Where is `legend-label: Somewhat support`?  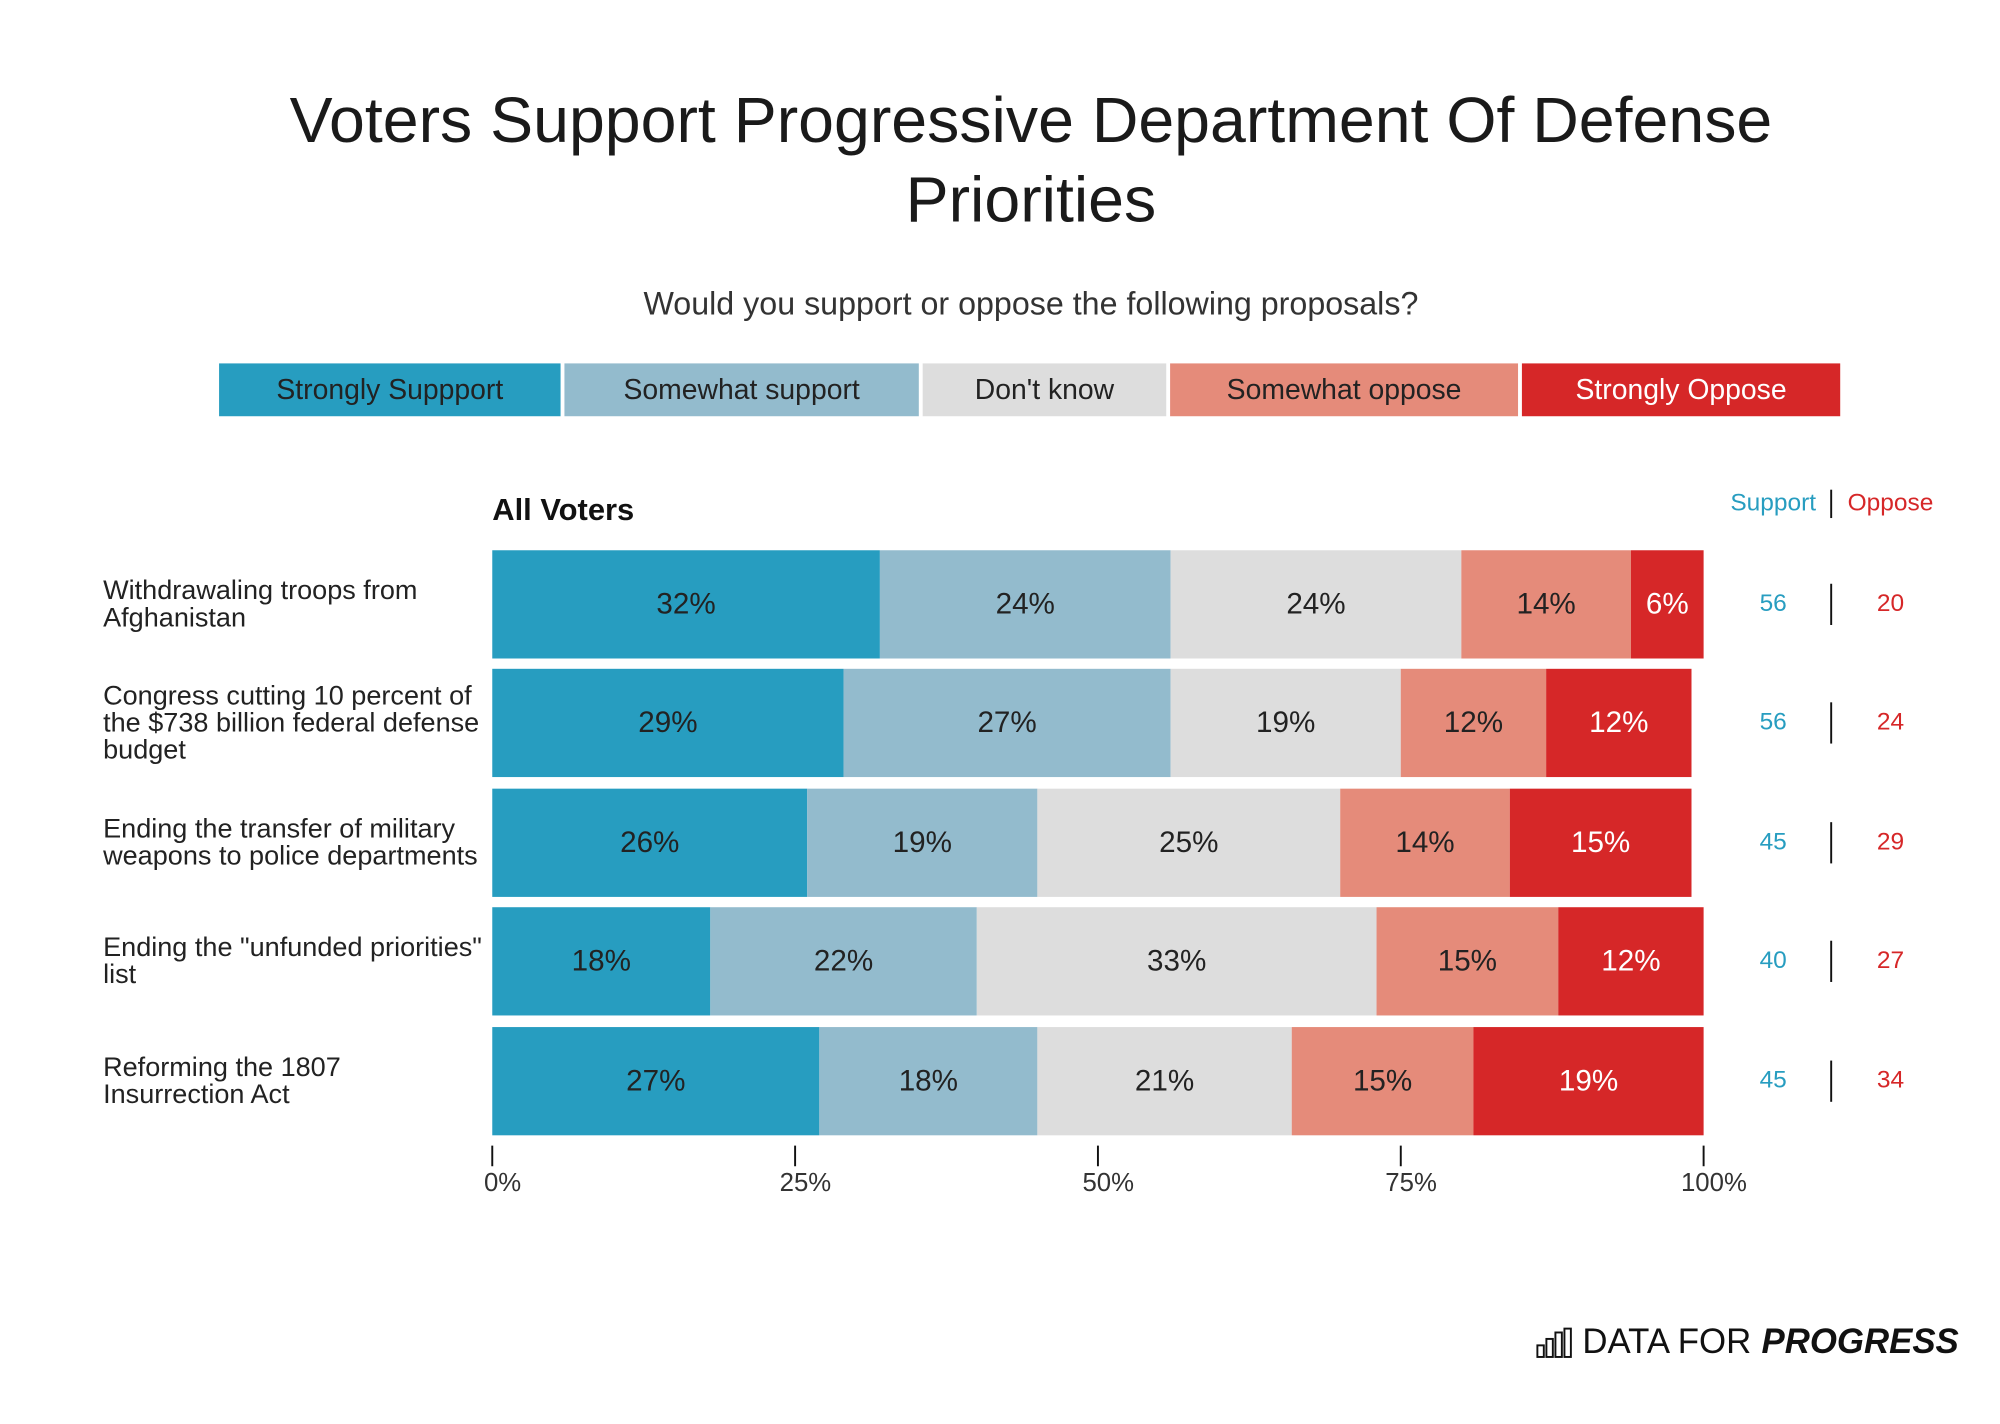 legend-label: Somewhat support is located at coordinates (741, 390).